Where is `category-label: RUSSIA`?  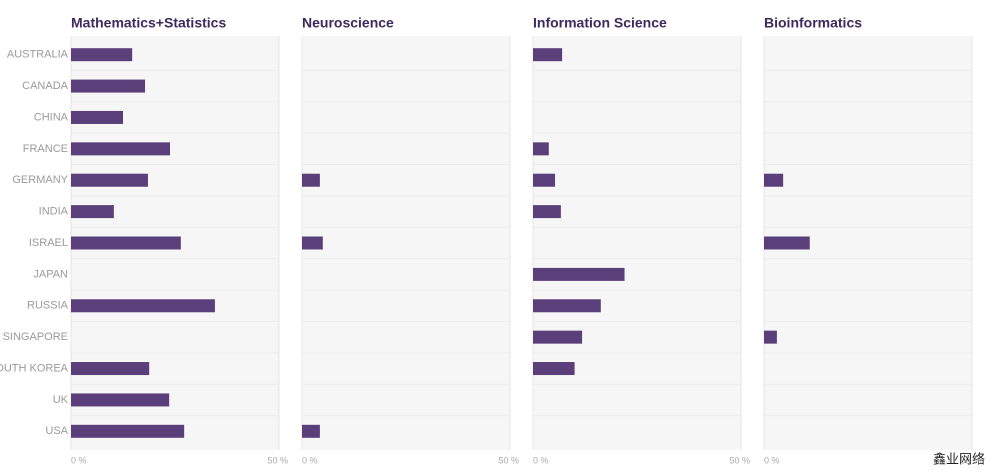 category-label: RUSSIA is located at coordinates (48, 306).